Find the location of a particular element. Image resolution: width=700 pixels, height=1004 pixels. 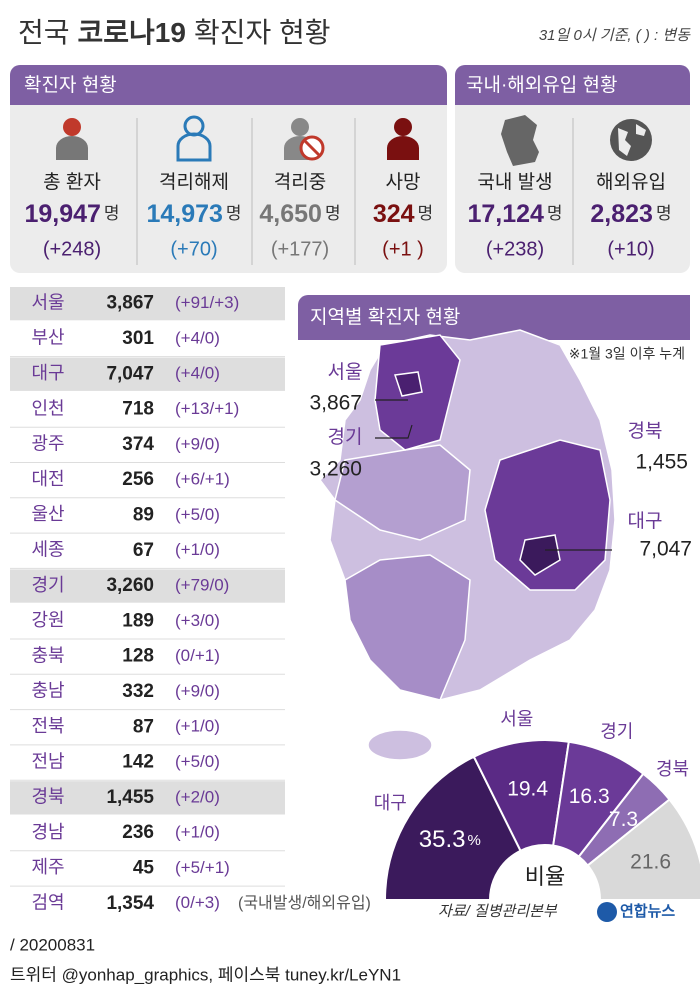

item-label: 국내 발생 is located at coordinates (514, 182).